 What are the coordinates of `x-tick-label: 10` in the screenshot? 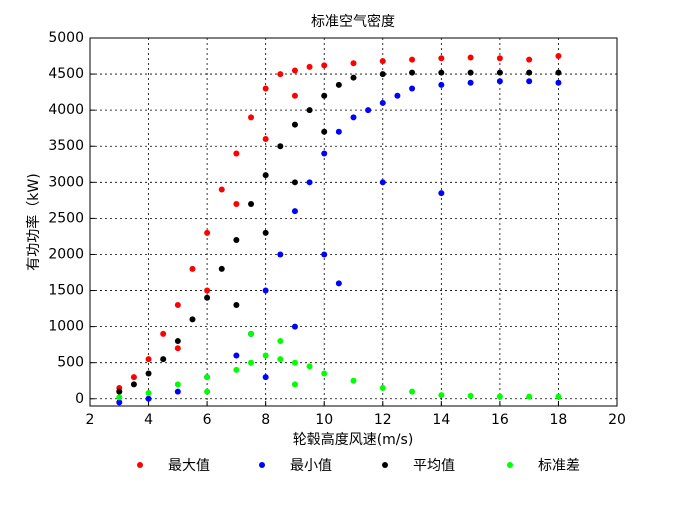 It's located at (324, 420).